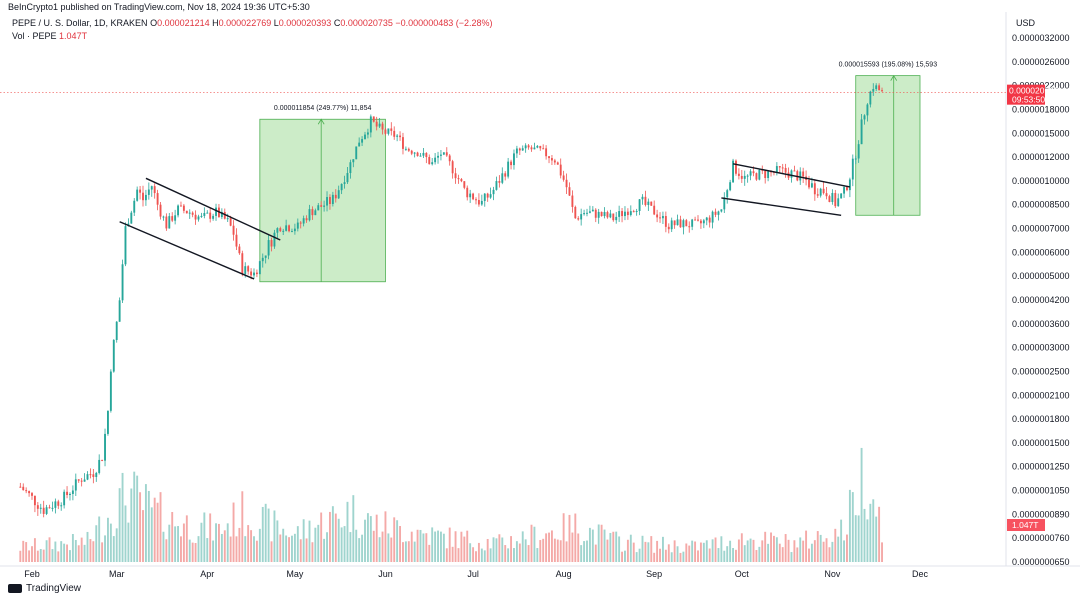 The height and width of the screenshot is (596, 1080). What do you see at coordinates (295, 574) in the screenshot?
I see `x-tick-label: May` at bounding box center [295, 574].